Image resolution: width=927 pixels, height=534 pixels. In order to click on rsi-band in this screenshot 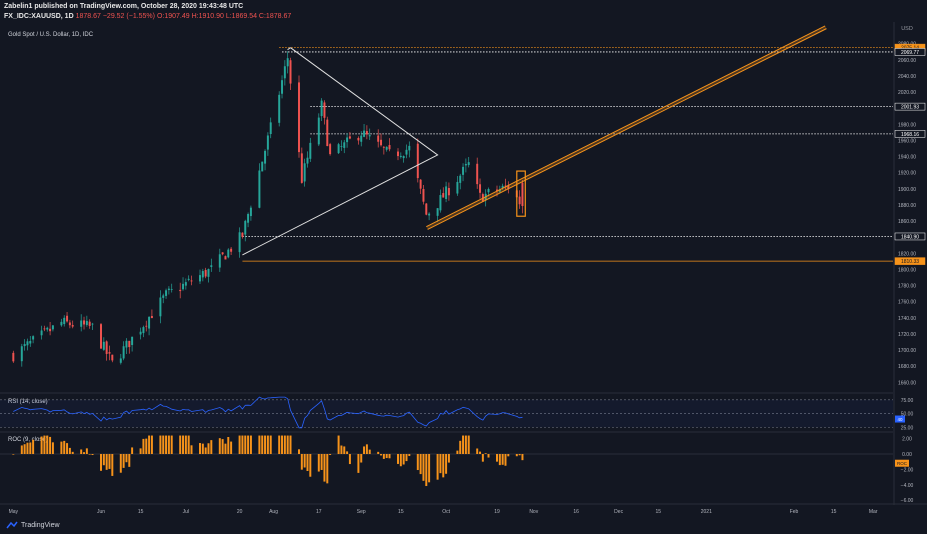, I will do `click(446, 413)`.